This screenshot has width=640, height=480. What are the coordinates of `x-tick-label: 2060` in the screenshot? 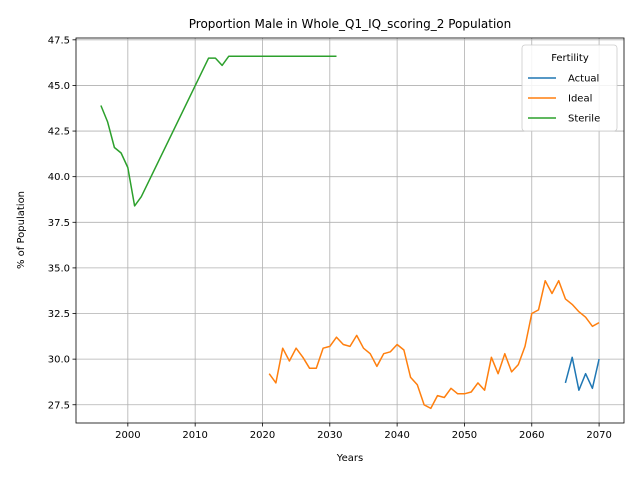 It's located at (531, 435).